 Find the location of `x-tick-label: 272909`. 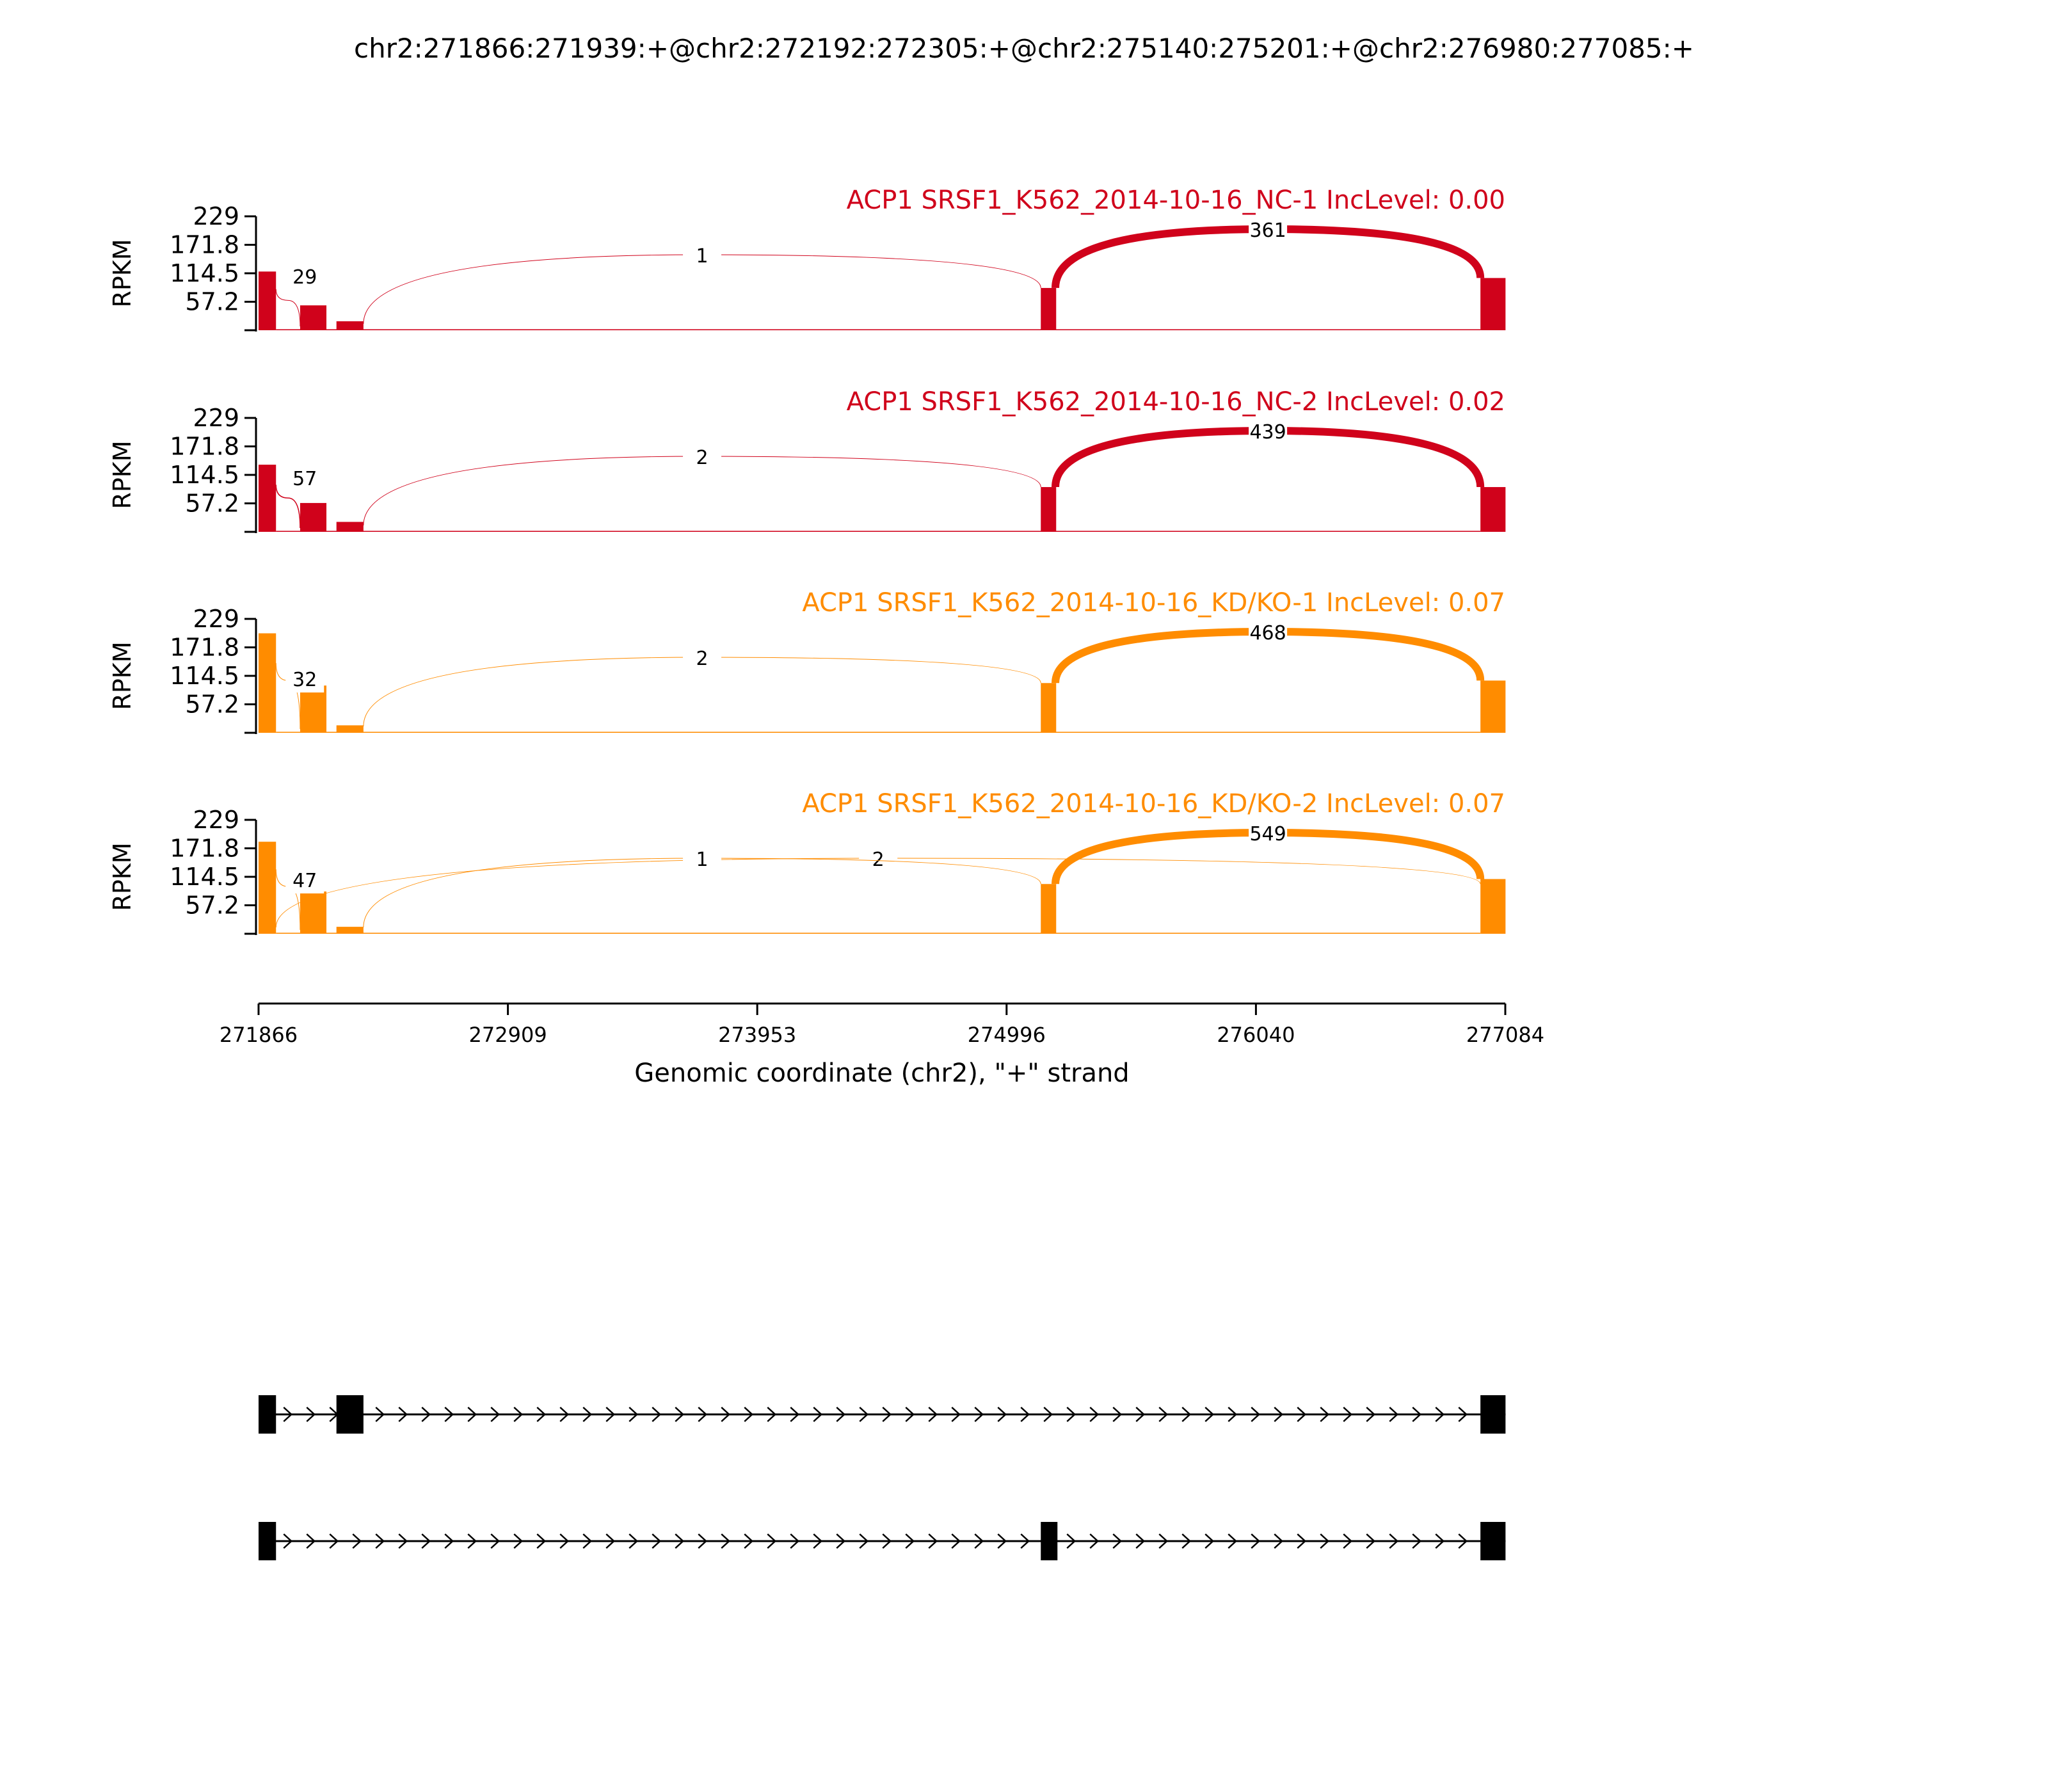

x-tick-label: 272909 is located at coordinates (508, 1035).